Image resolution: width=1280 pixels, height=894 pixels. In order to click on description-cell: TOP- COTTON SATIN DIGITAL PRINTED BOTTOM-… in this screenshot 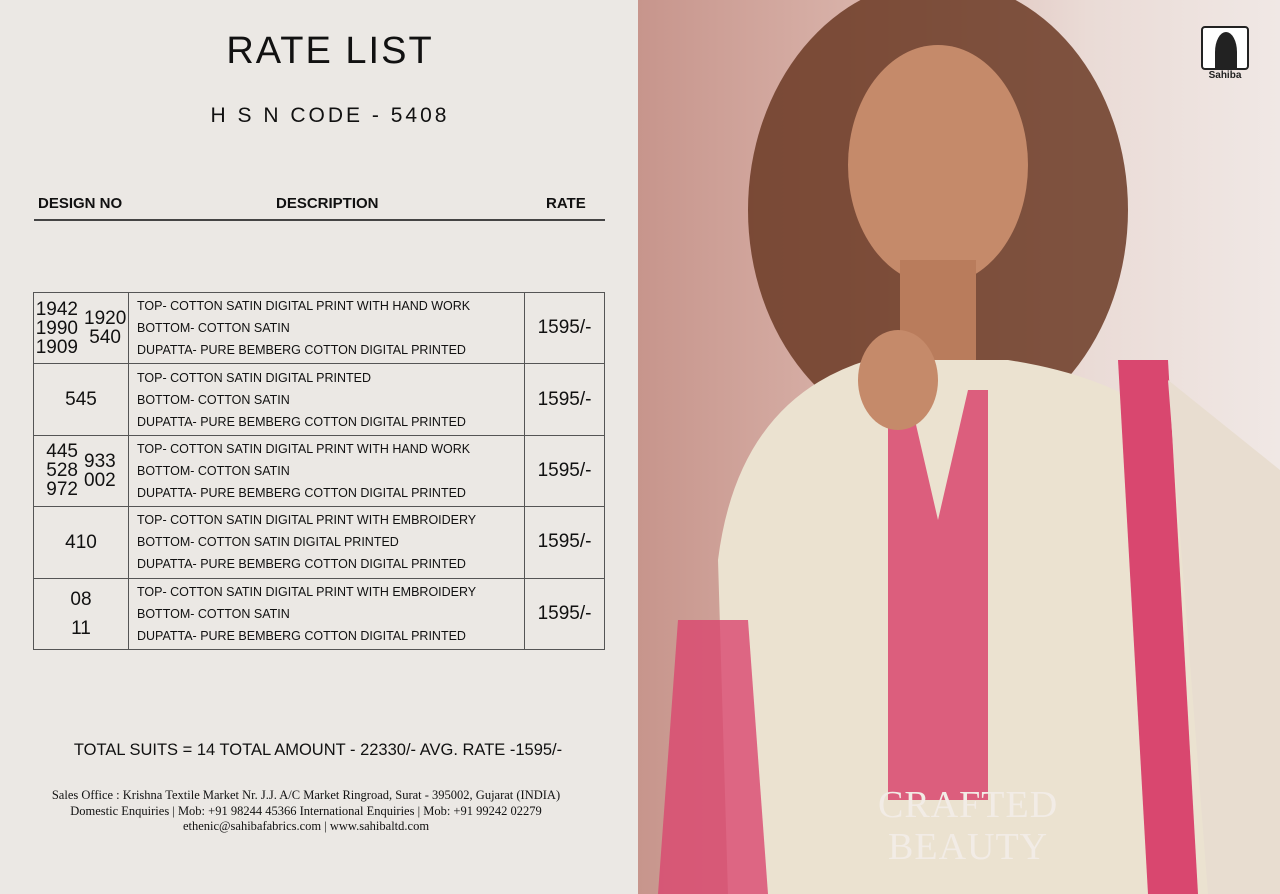, I will do `click(326, 399)`.